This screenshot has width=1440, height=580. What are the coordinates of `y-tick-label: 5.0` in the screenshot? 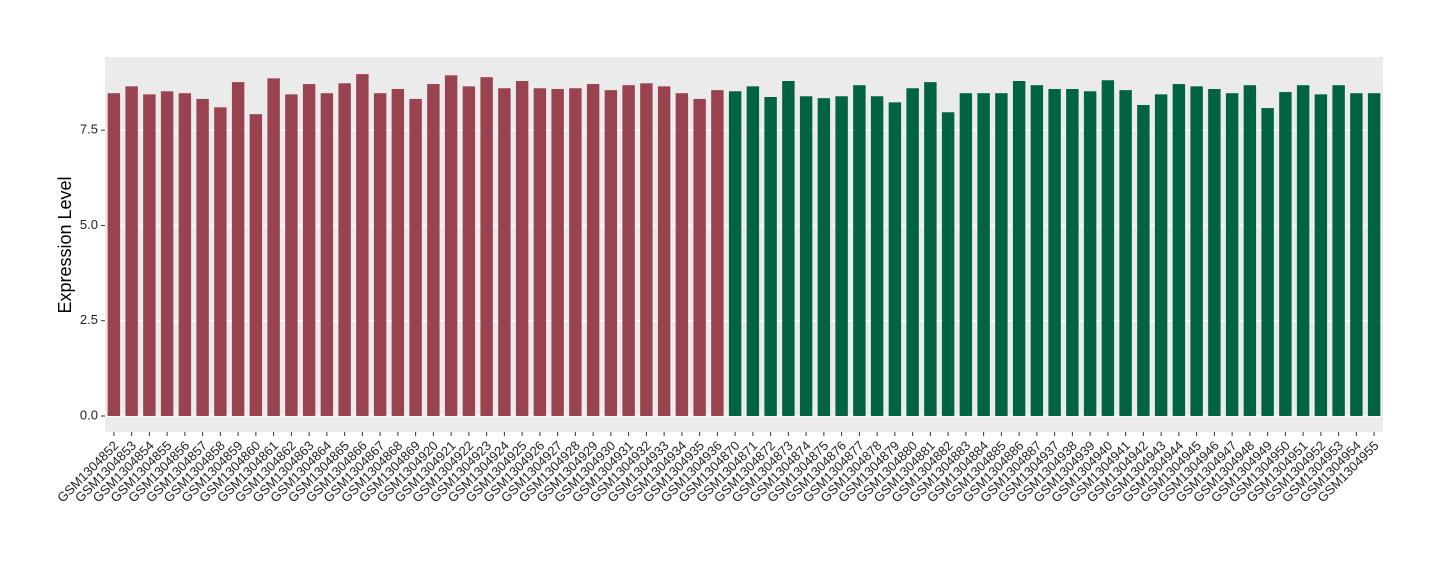 It's located at (89, 224).